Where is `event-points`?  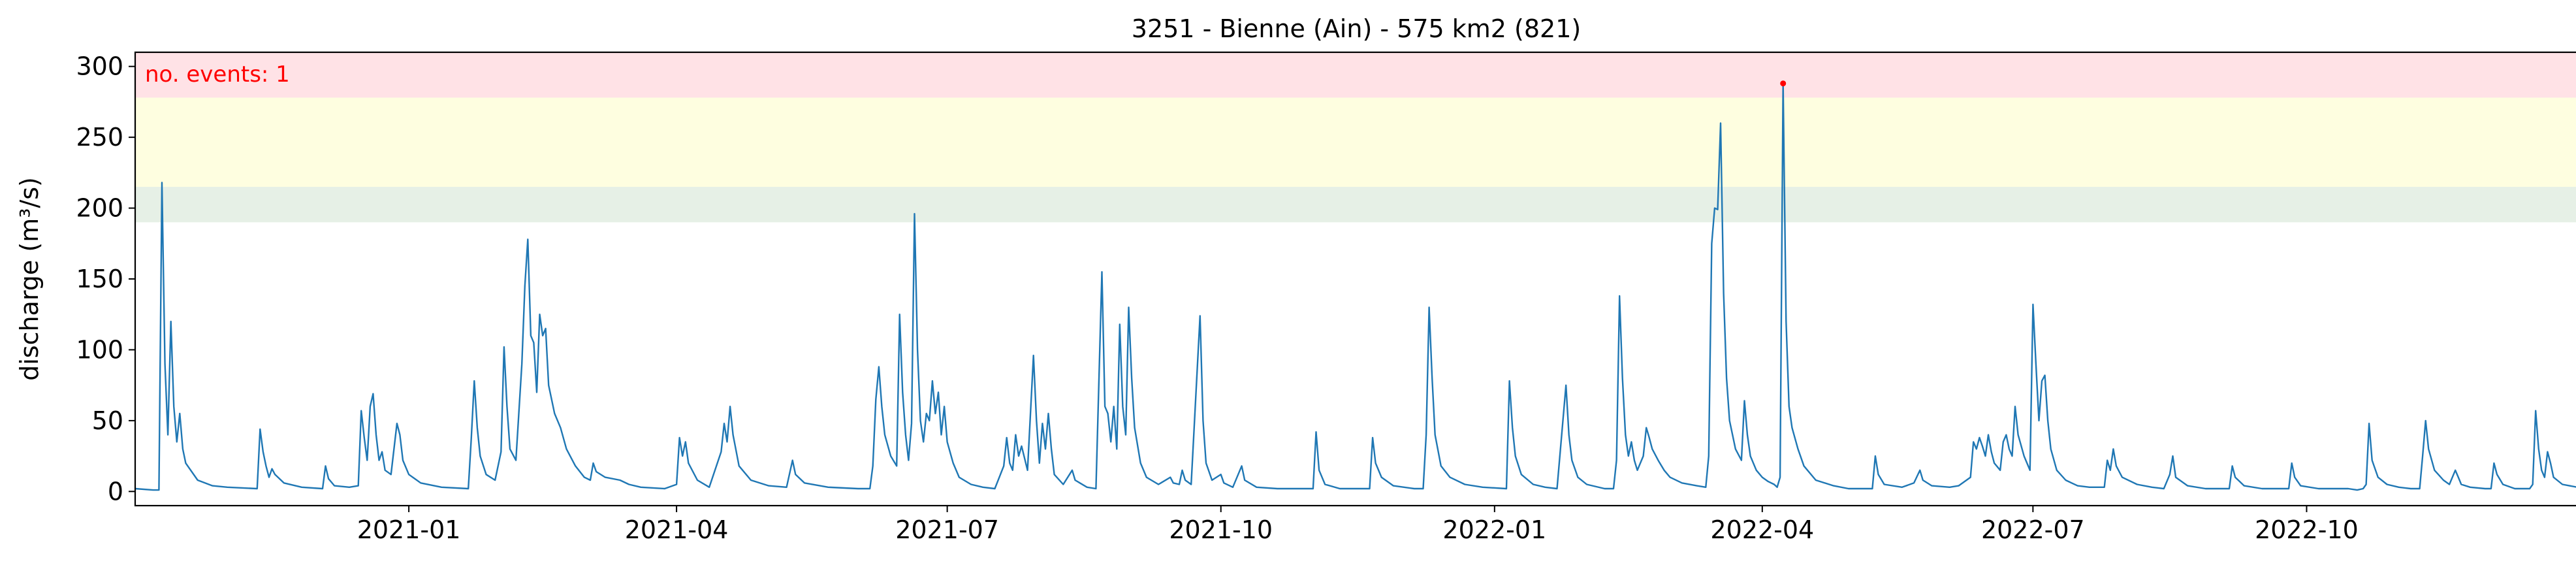
event-points is located at coordinates (1784, 83).